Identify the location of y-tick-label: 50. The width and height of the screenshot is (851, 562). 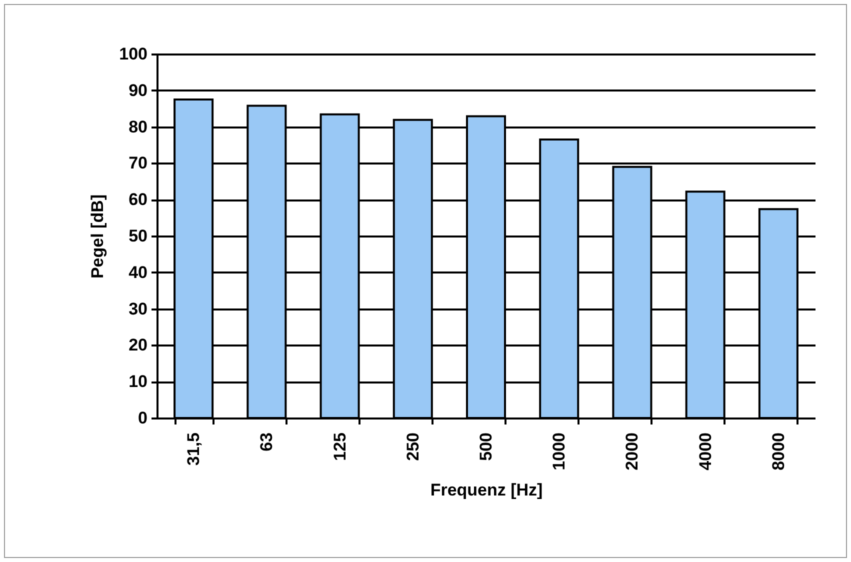
(138, 236).